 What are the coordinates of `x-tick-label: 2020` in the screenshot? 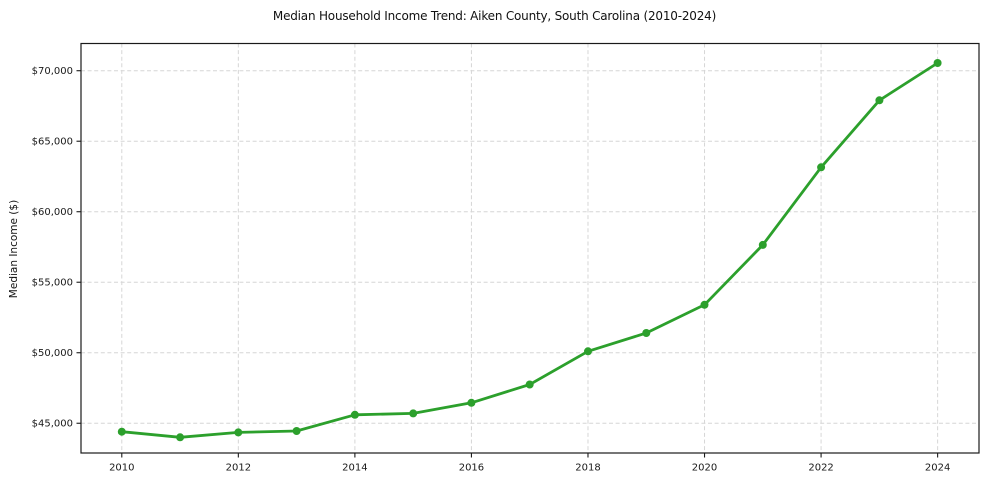 It's located at (704, 468).